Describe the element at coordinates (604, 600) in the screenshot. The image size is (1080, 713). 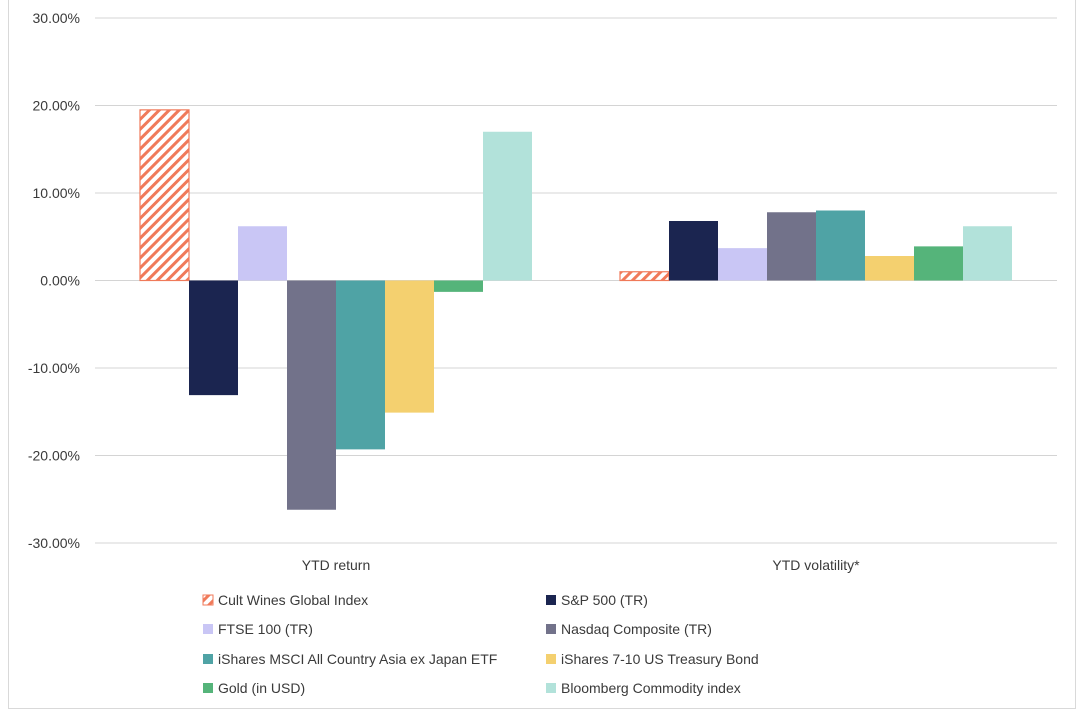
I see `legend-label: S&P 500 (TR)` at that location.